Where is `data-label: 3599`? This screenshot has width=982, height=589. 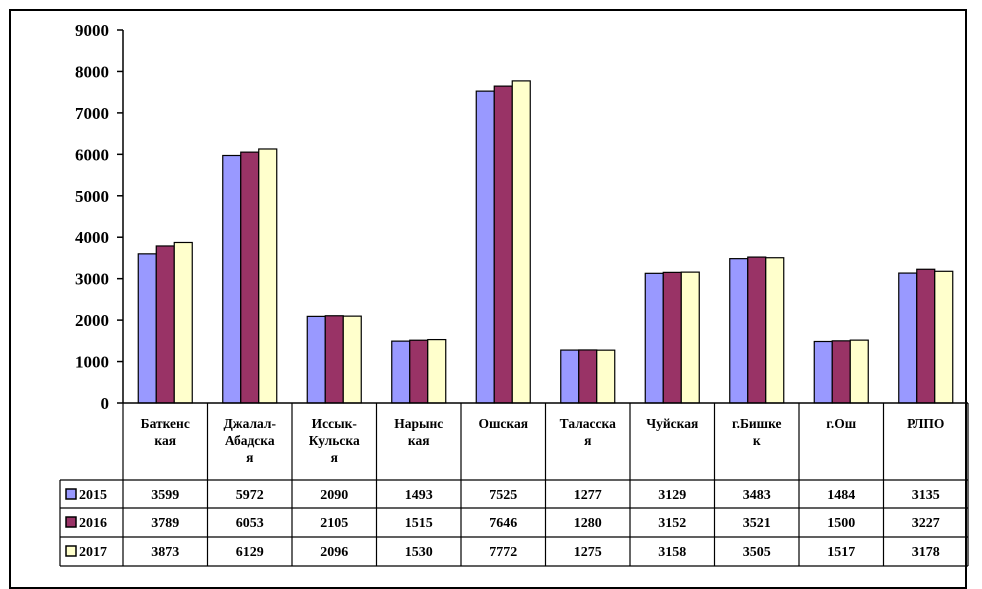 data-label: 3599 is located at coordinates (165, 495).